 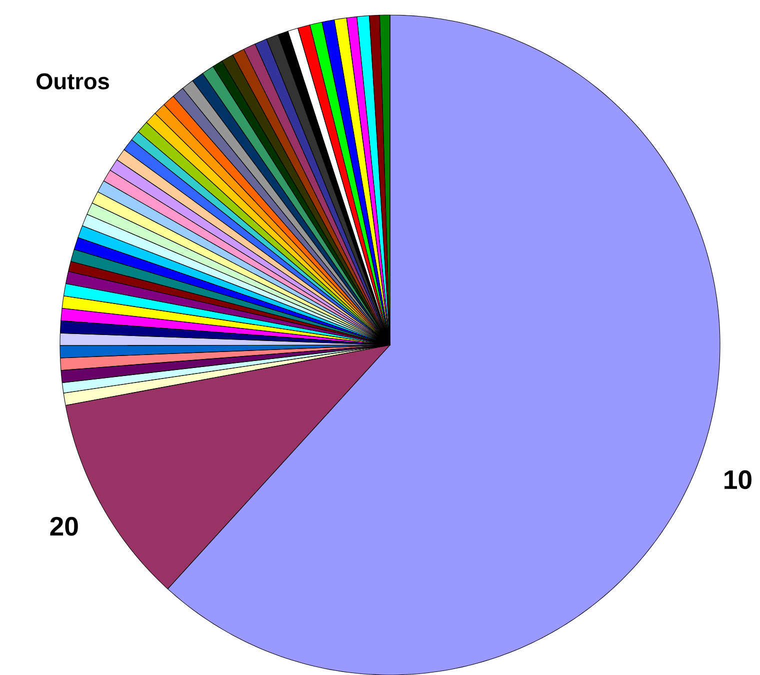 I want to click on slice-label: 20, so click(x=64, y=526).